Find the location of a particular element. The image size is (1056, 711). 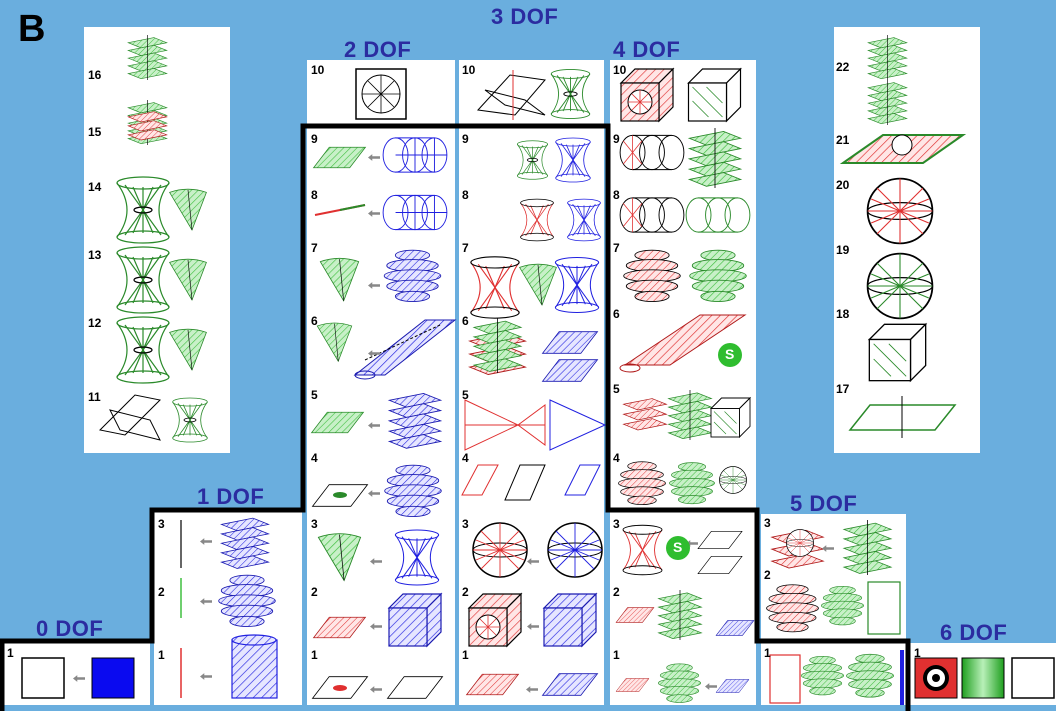

cube-red-icon is located at coordinates (647, 95).